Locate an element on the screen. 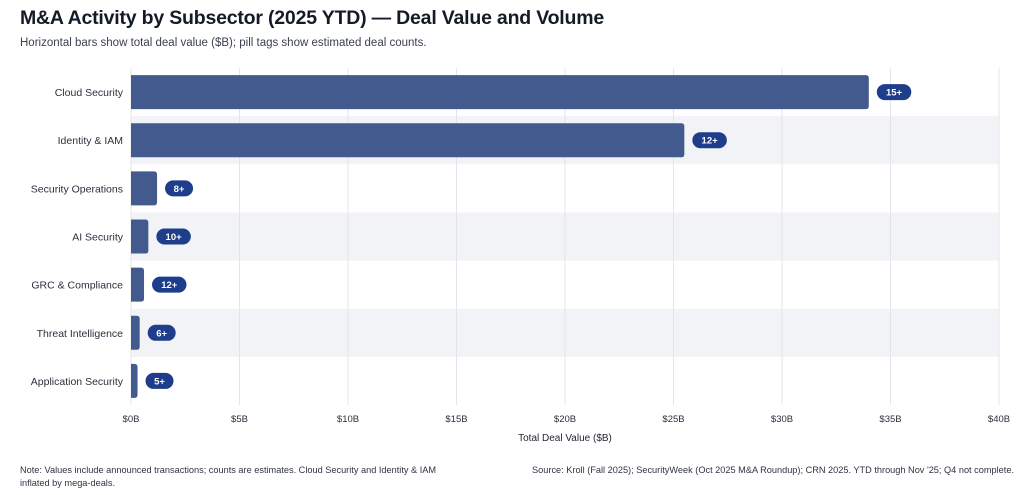  x-tick-label: $30B is located at coordinates (782, 419).